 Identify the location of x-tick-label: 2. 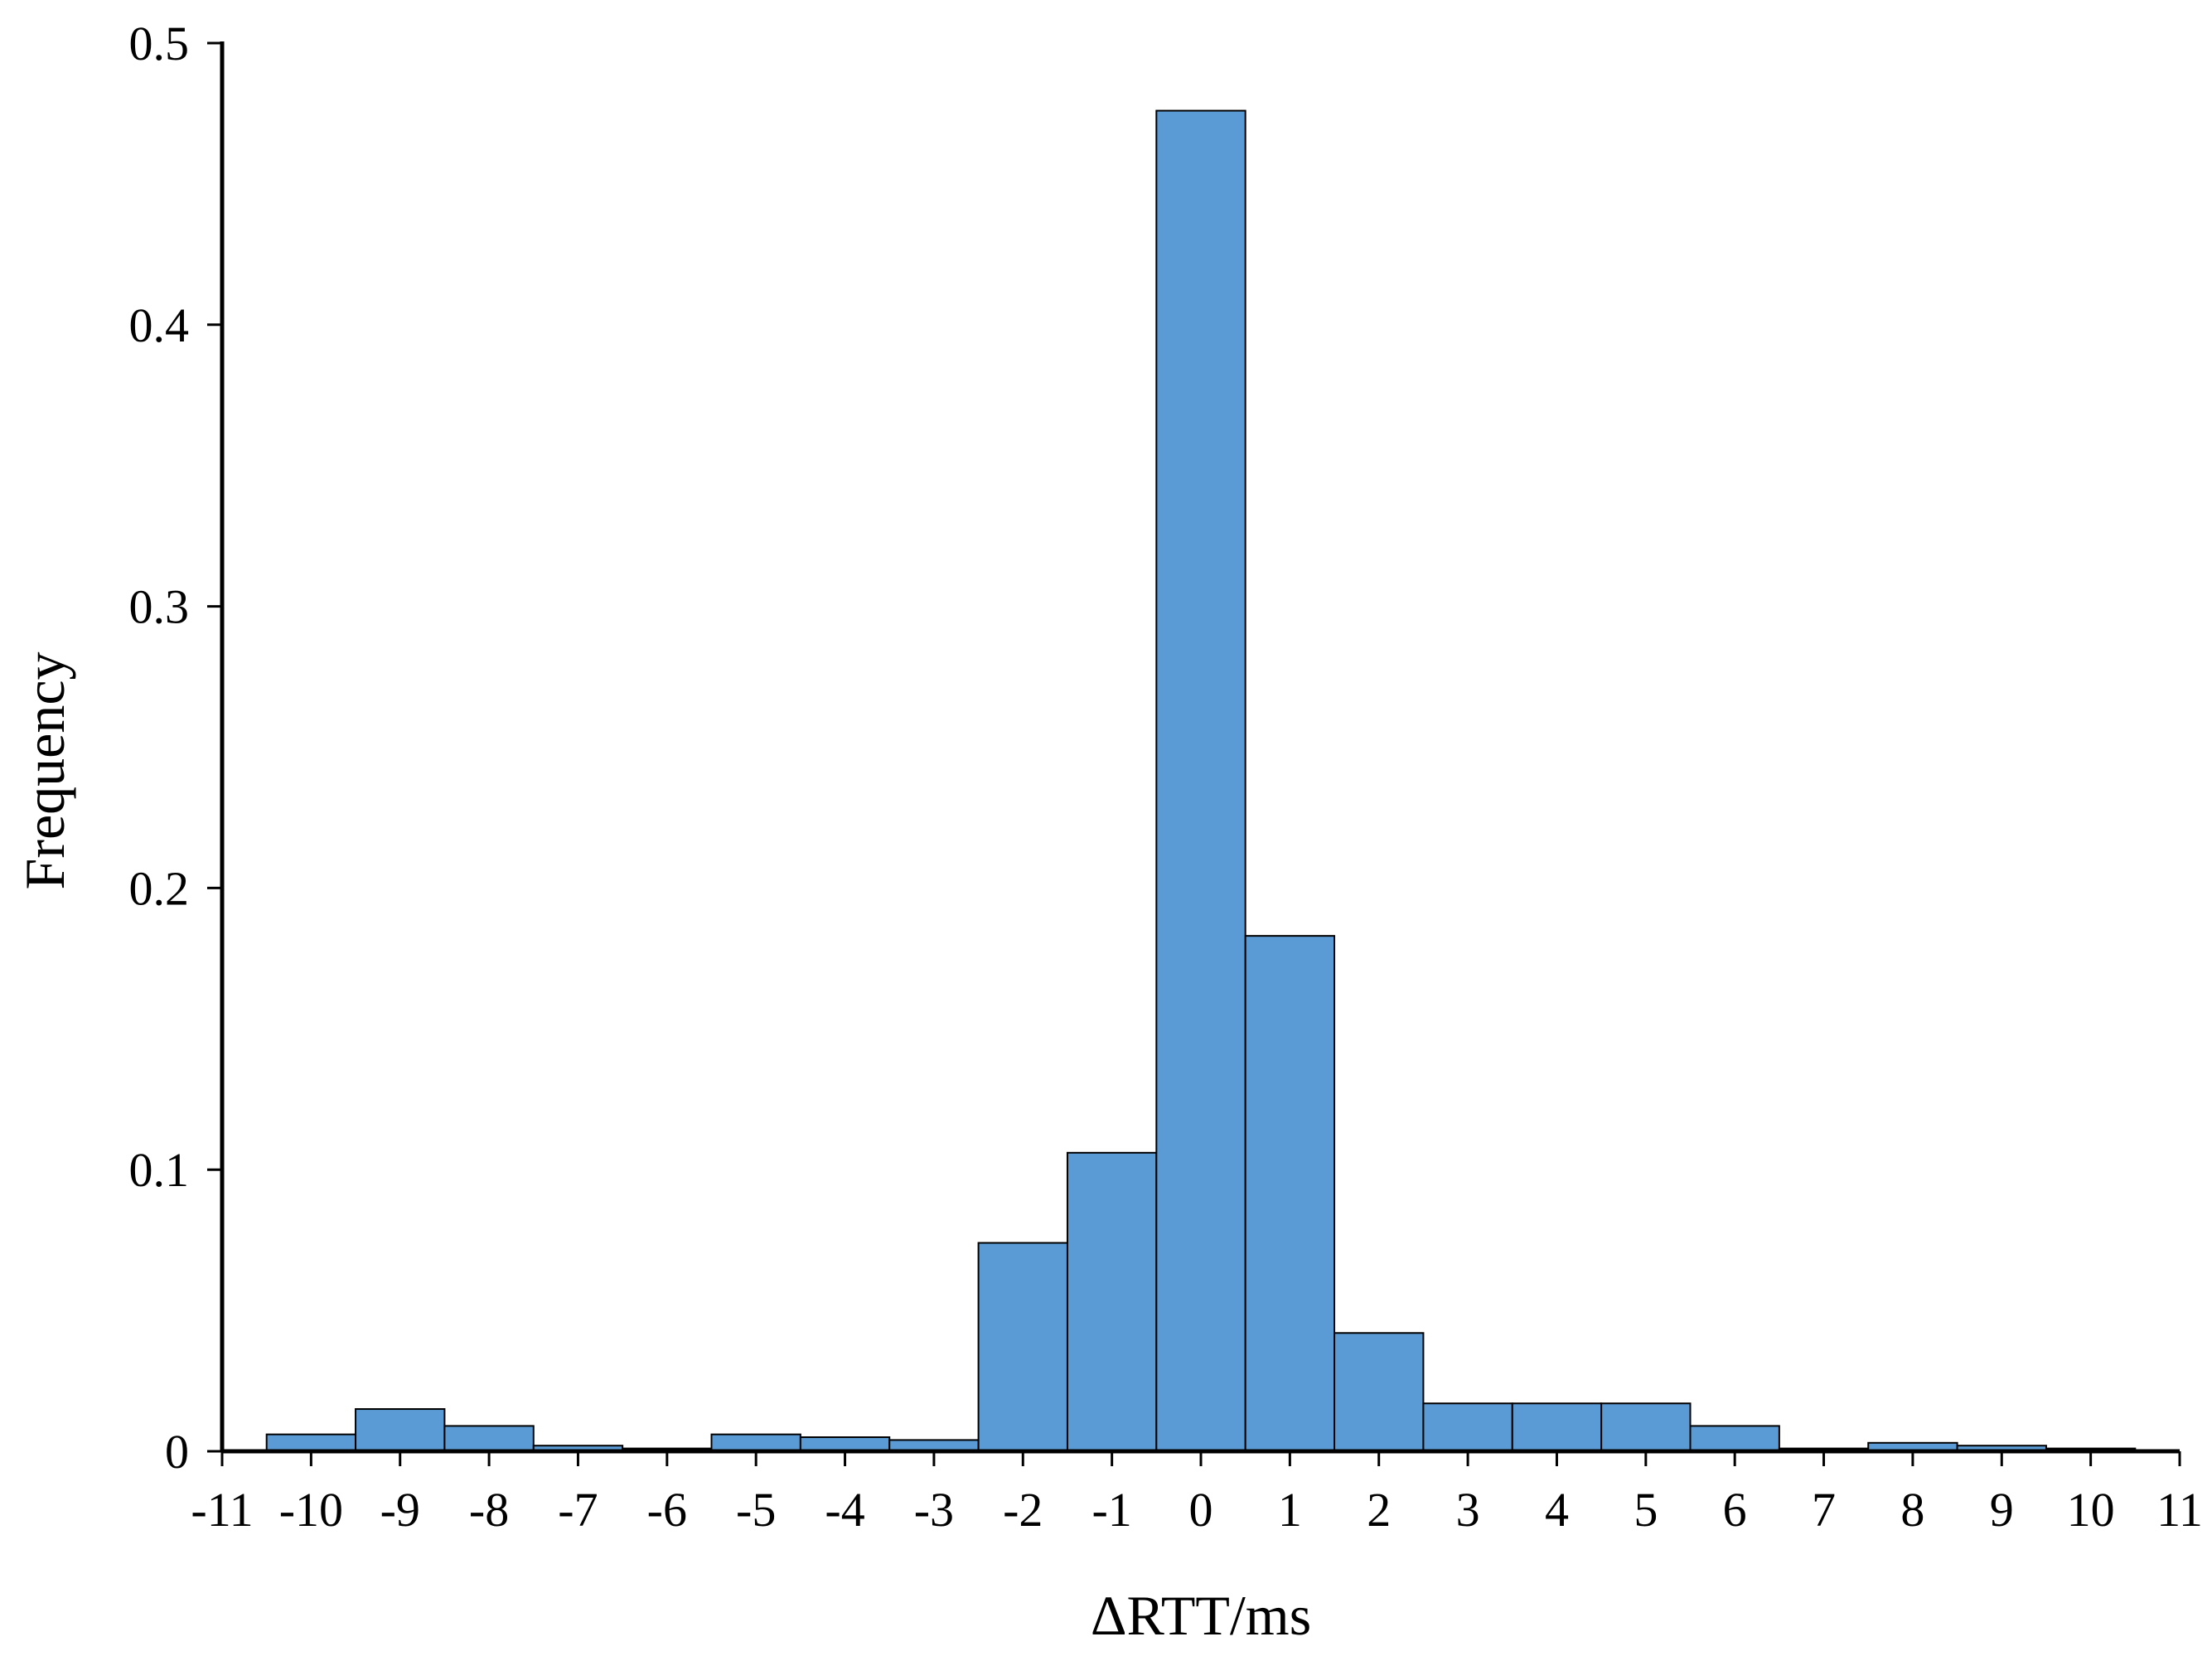
(1379, 1510).